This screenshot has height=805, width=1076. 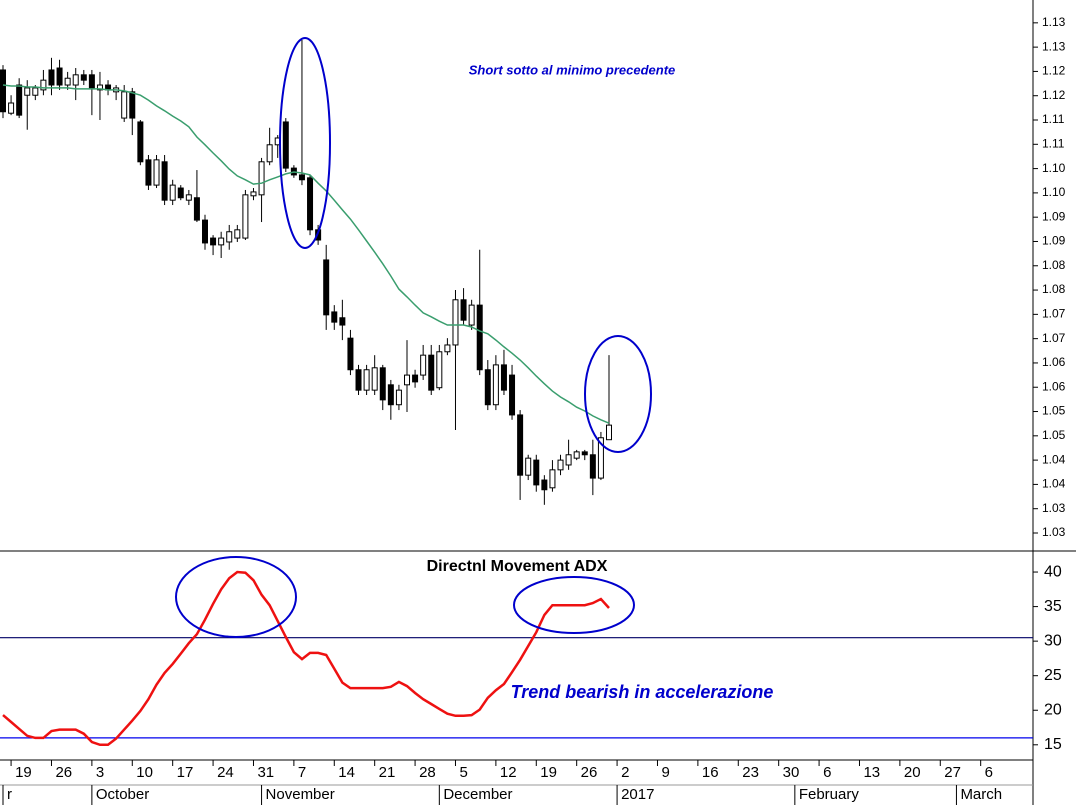 What do you see at coordinates (100, 772) in the screenshot?
I see `x-tick-label: 3` at bounding box center [100, 772].